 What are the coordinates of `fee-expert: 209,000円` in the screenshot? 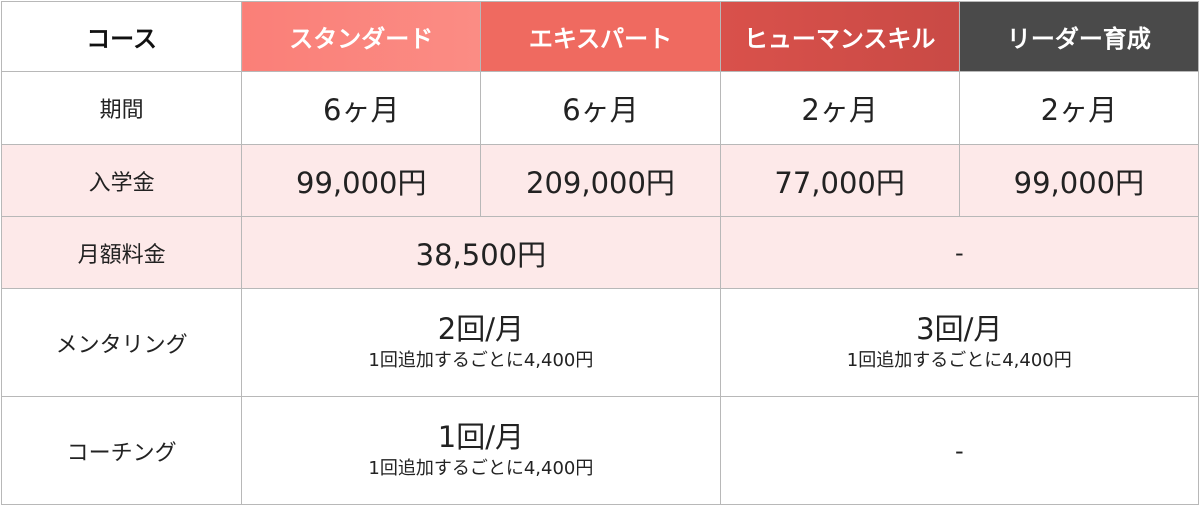 It's located at (600, 180).